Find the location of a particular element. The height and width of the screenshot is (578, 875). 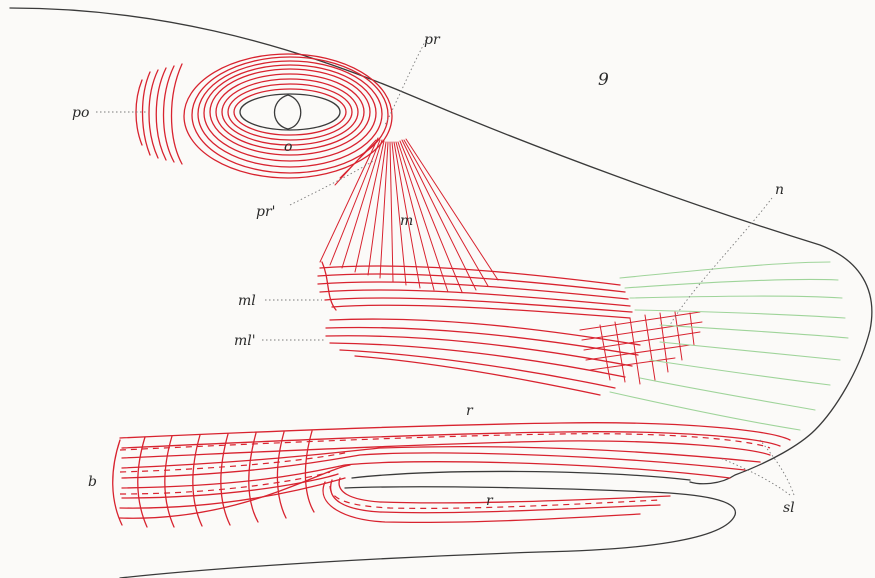

b-r-jaw-muscle is located at coordinates (451, 475).